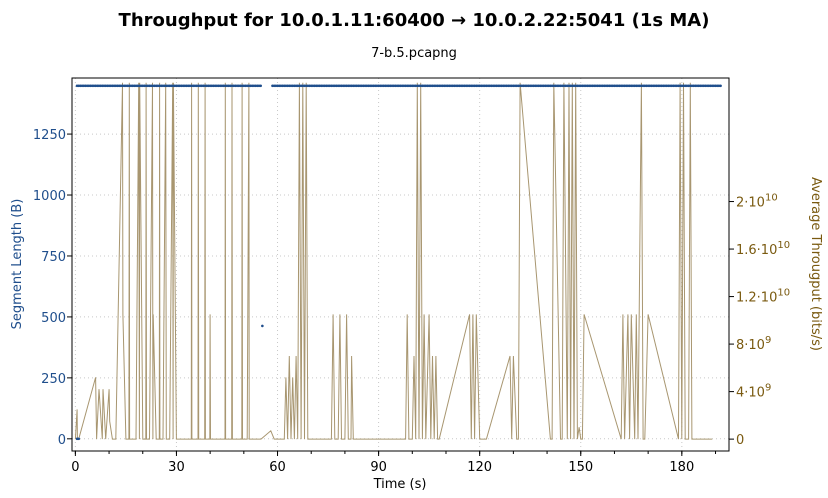  Describe the element at coordinates (49, 196) in the screenshot. I see `y-left-tick-label: 1000` at that location.